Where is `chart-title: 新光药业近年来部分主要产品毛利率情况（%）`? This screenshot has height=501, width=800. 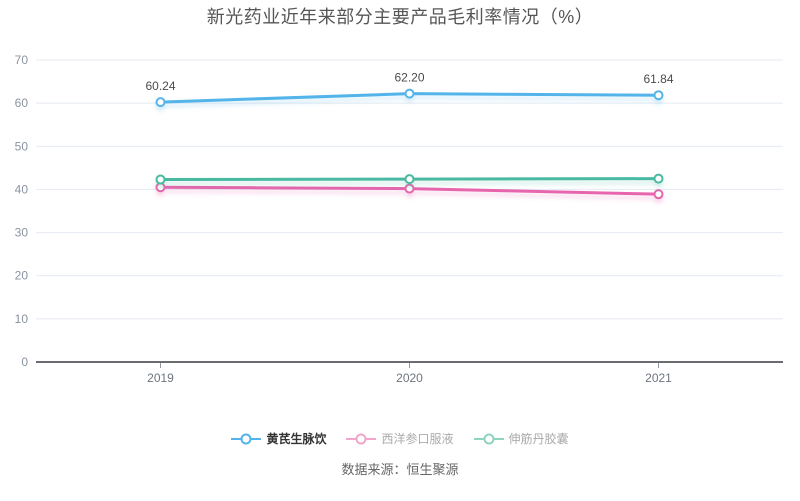 chart-title: 新光药业近年来部分主要产品毛利率情况（%） is located at coordinates (400, 17).